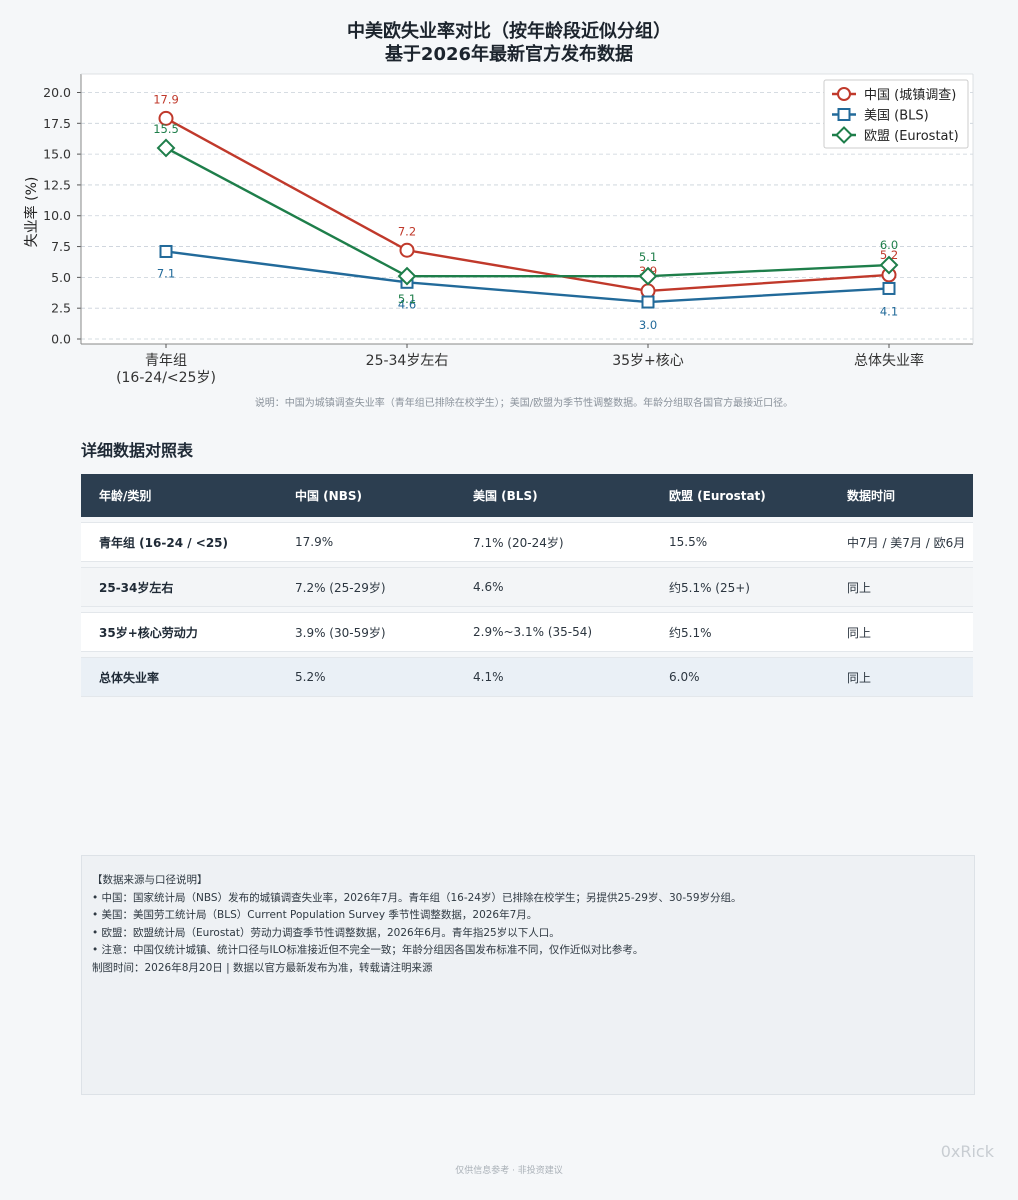  What do you see at coordinates (61, 277) in the screenshot?
I see `y-tick-label: 5.0` at bounding box center [61, 277].